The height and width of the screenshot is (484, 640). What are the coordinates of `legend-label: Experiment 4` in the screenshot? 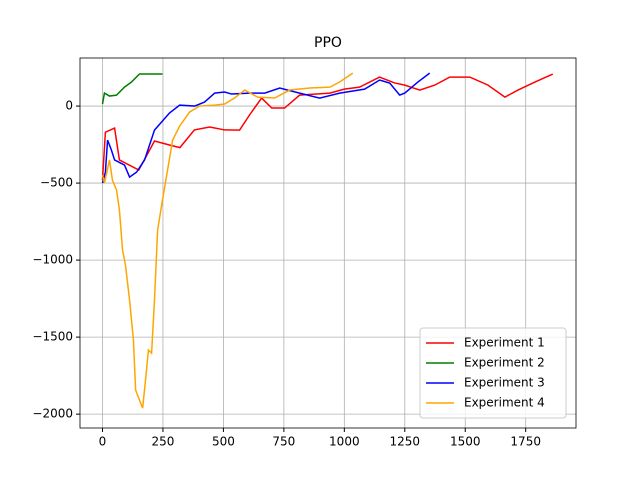 It's located at (504, 403).